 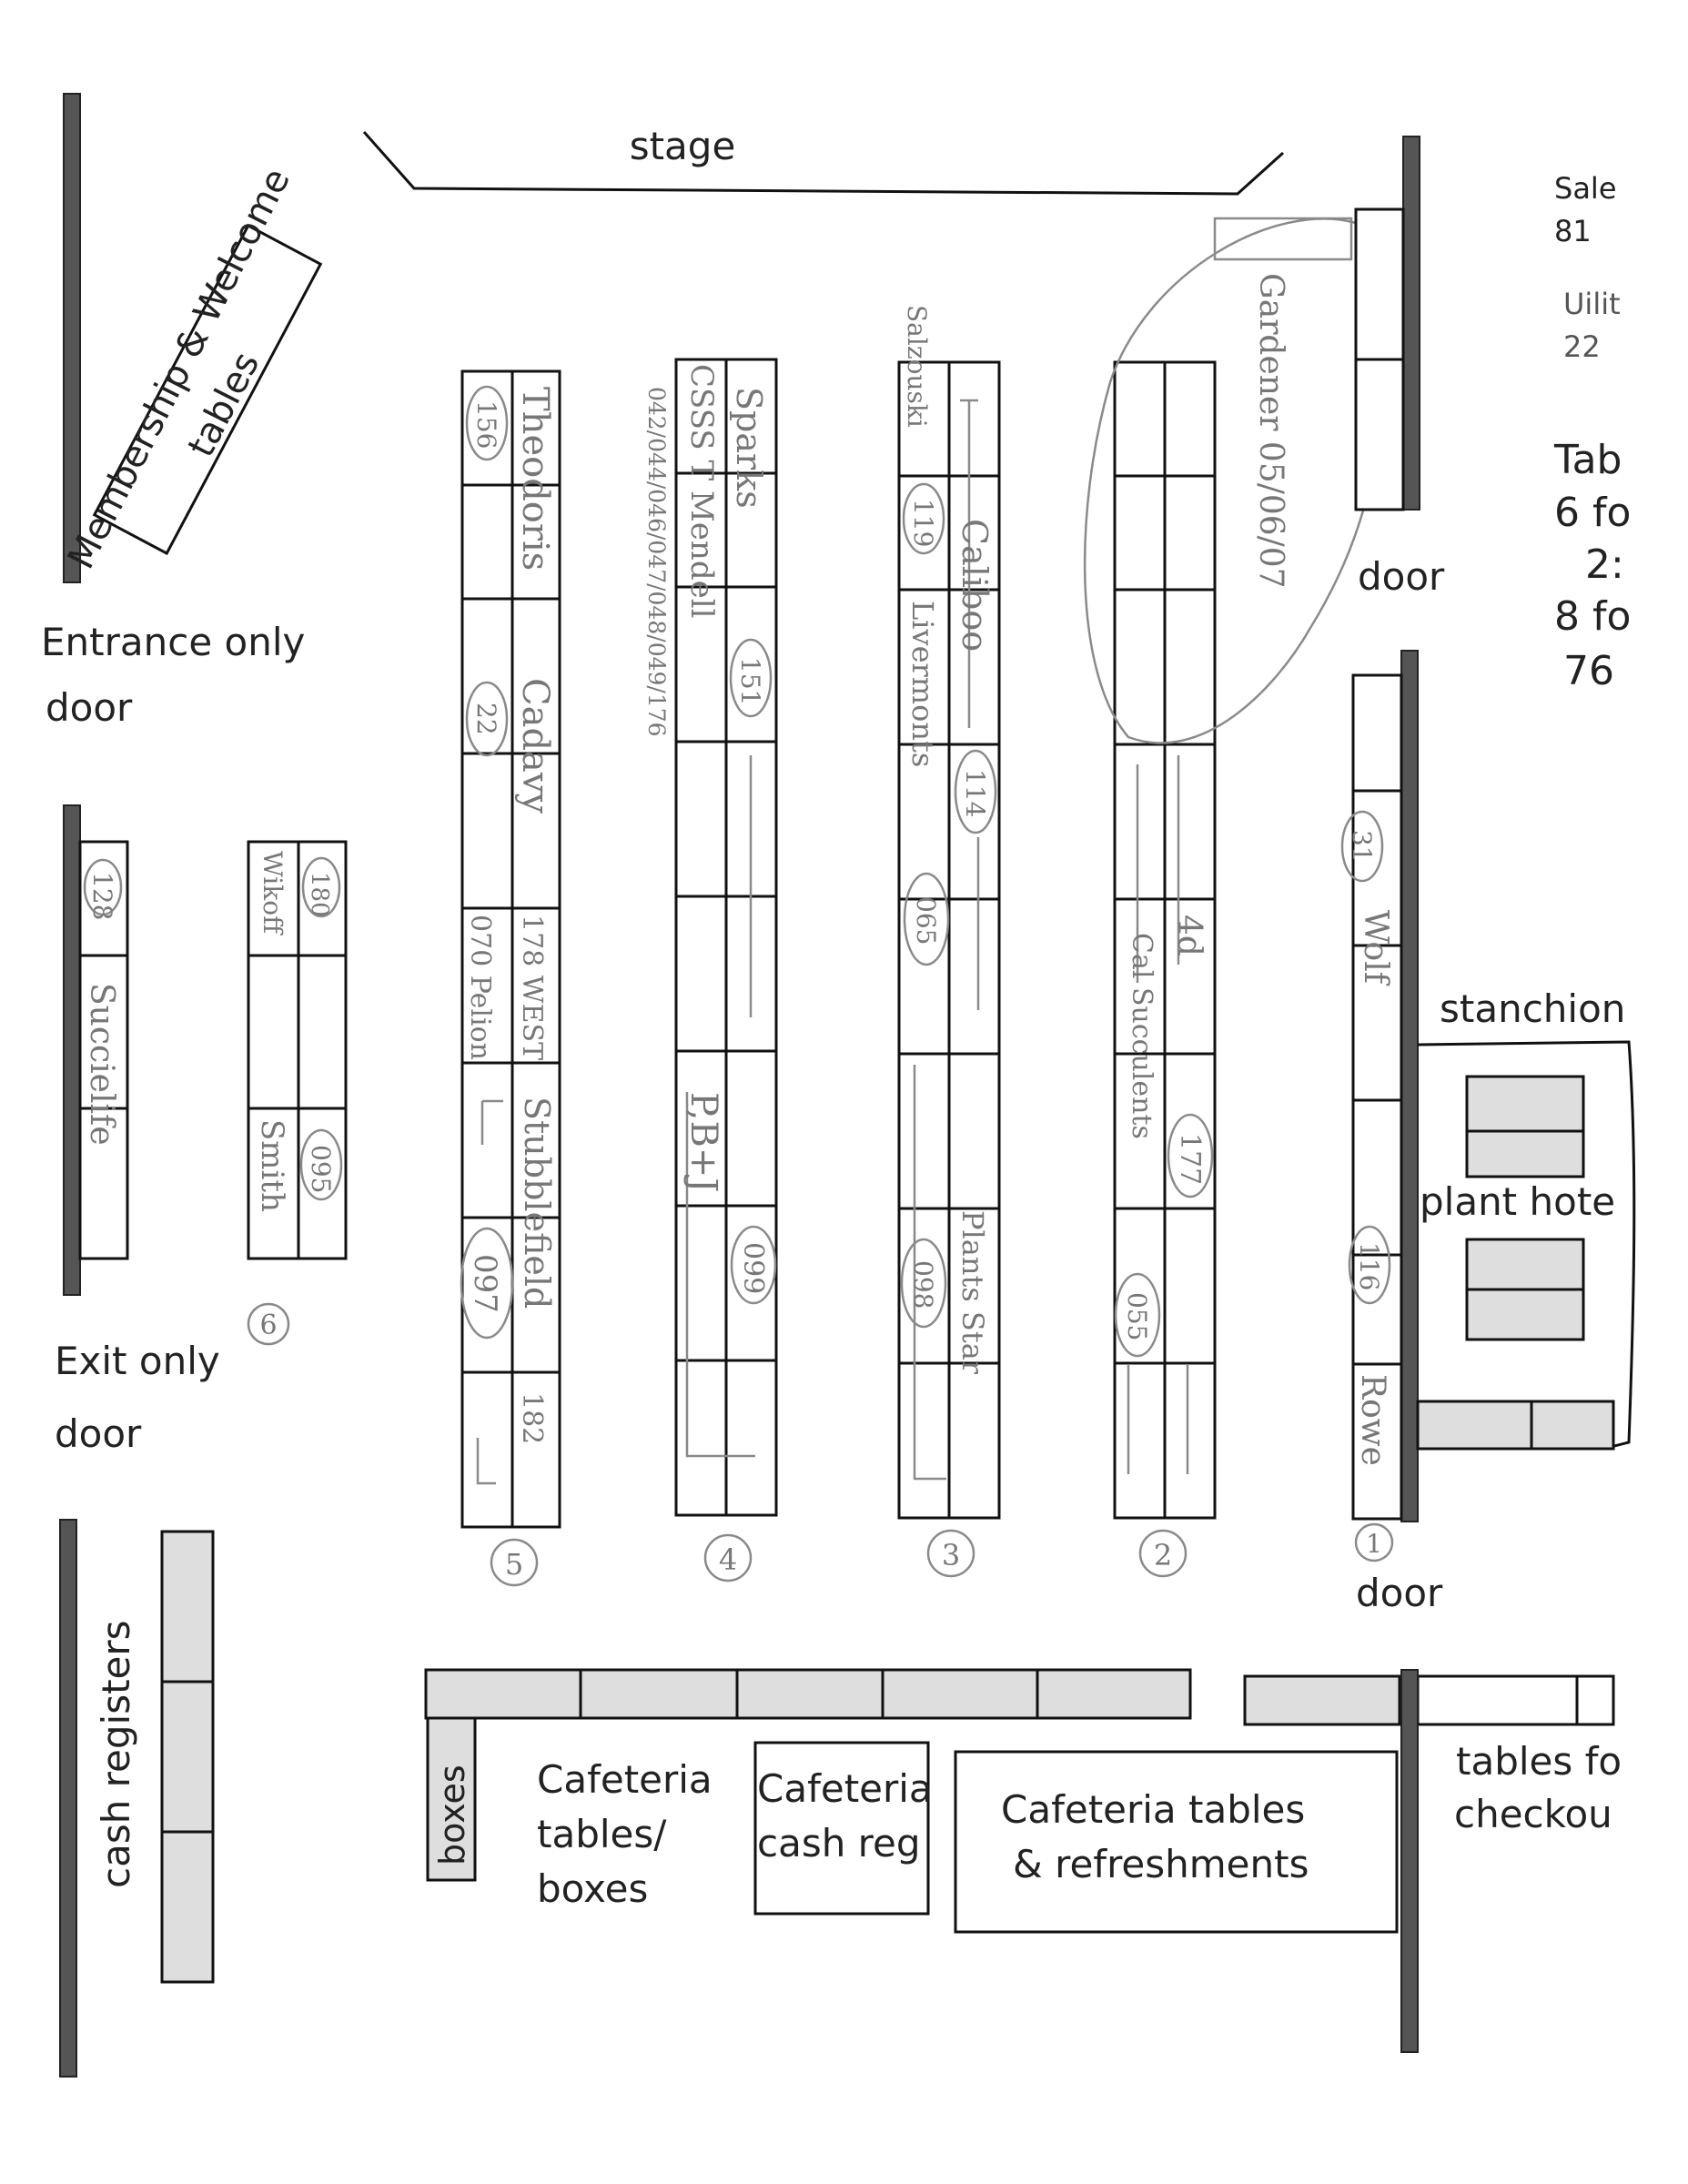 I want to click on vendor-042-series: 042/044/046/047/048/049/176, so click(x=656, y=562).